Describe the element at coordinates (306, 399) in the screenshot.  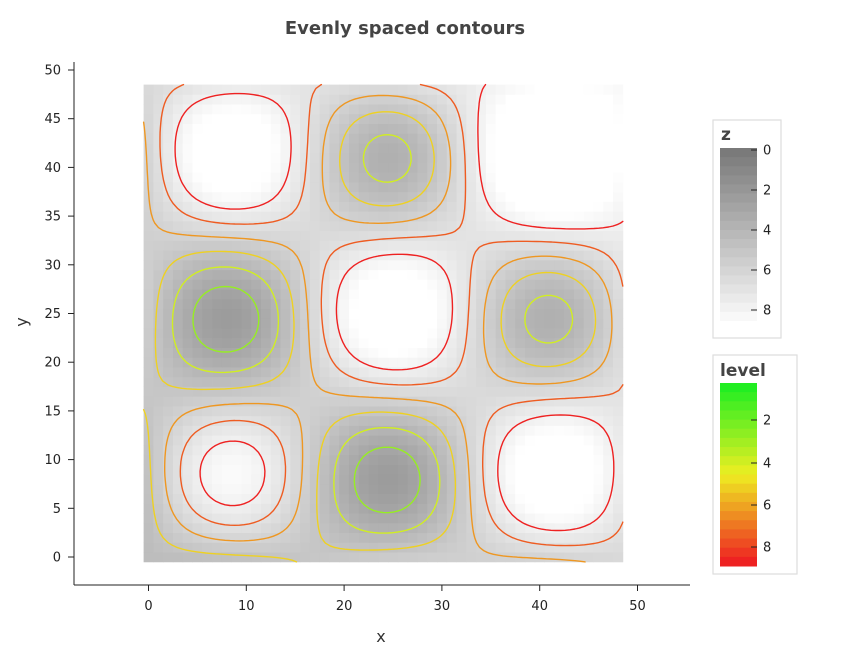
I see `contour-line` at that location.